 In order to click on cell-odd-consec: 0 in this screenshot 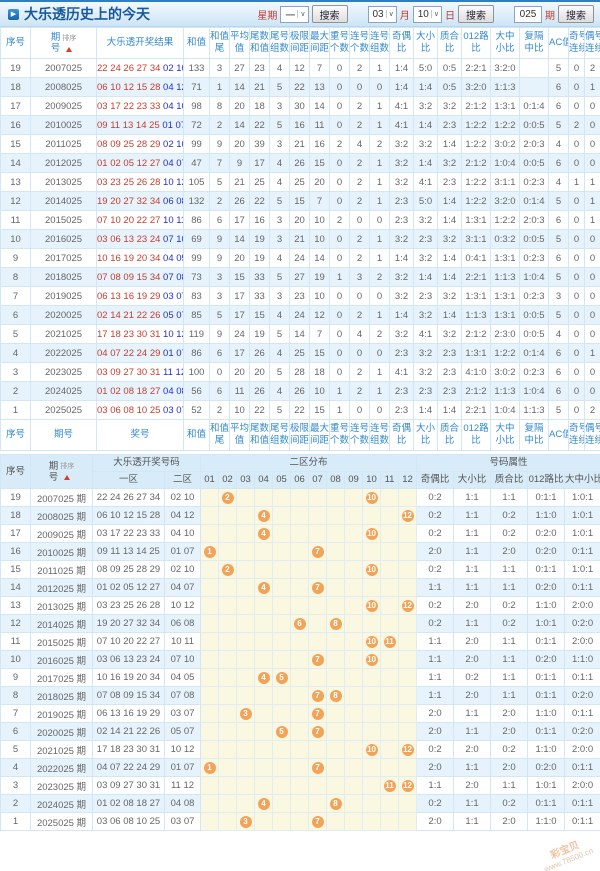, I will do `click(576, 391)`.